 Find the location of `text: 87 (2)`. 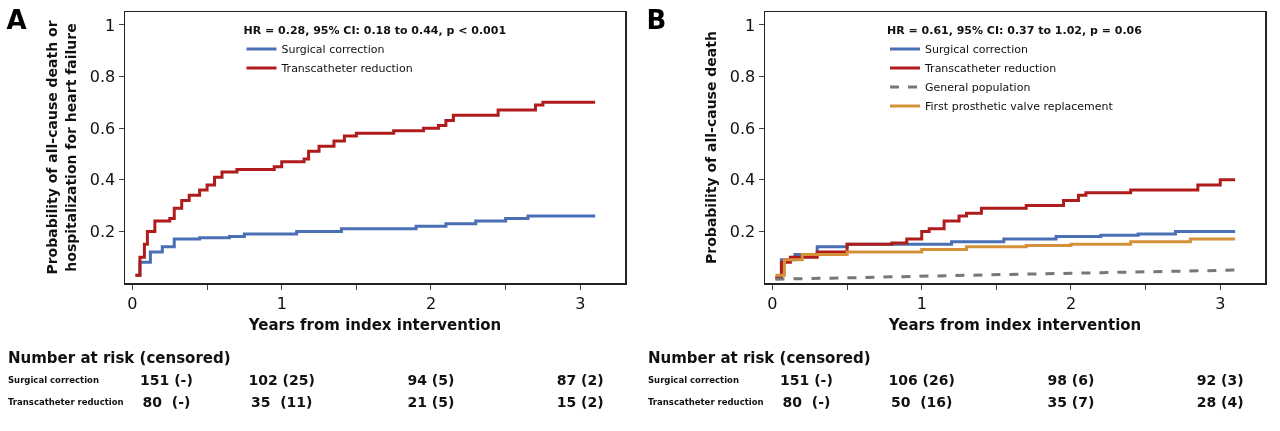

text: 87 (2) is located at coordinates (580, 380).